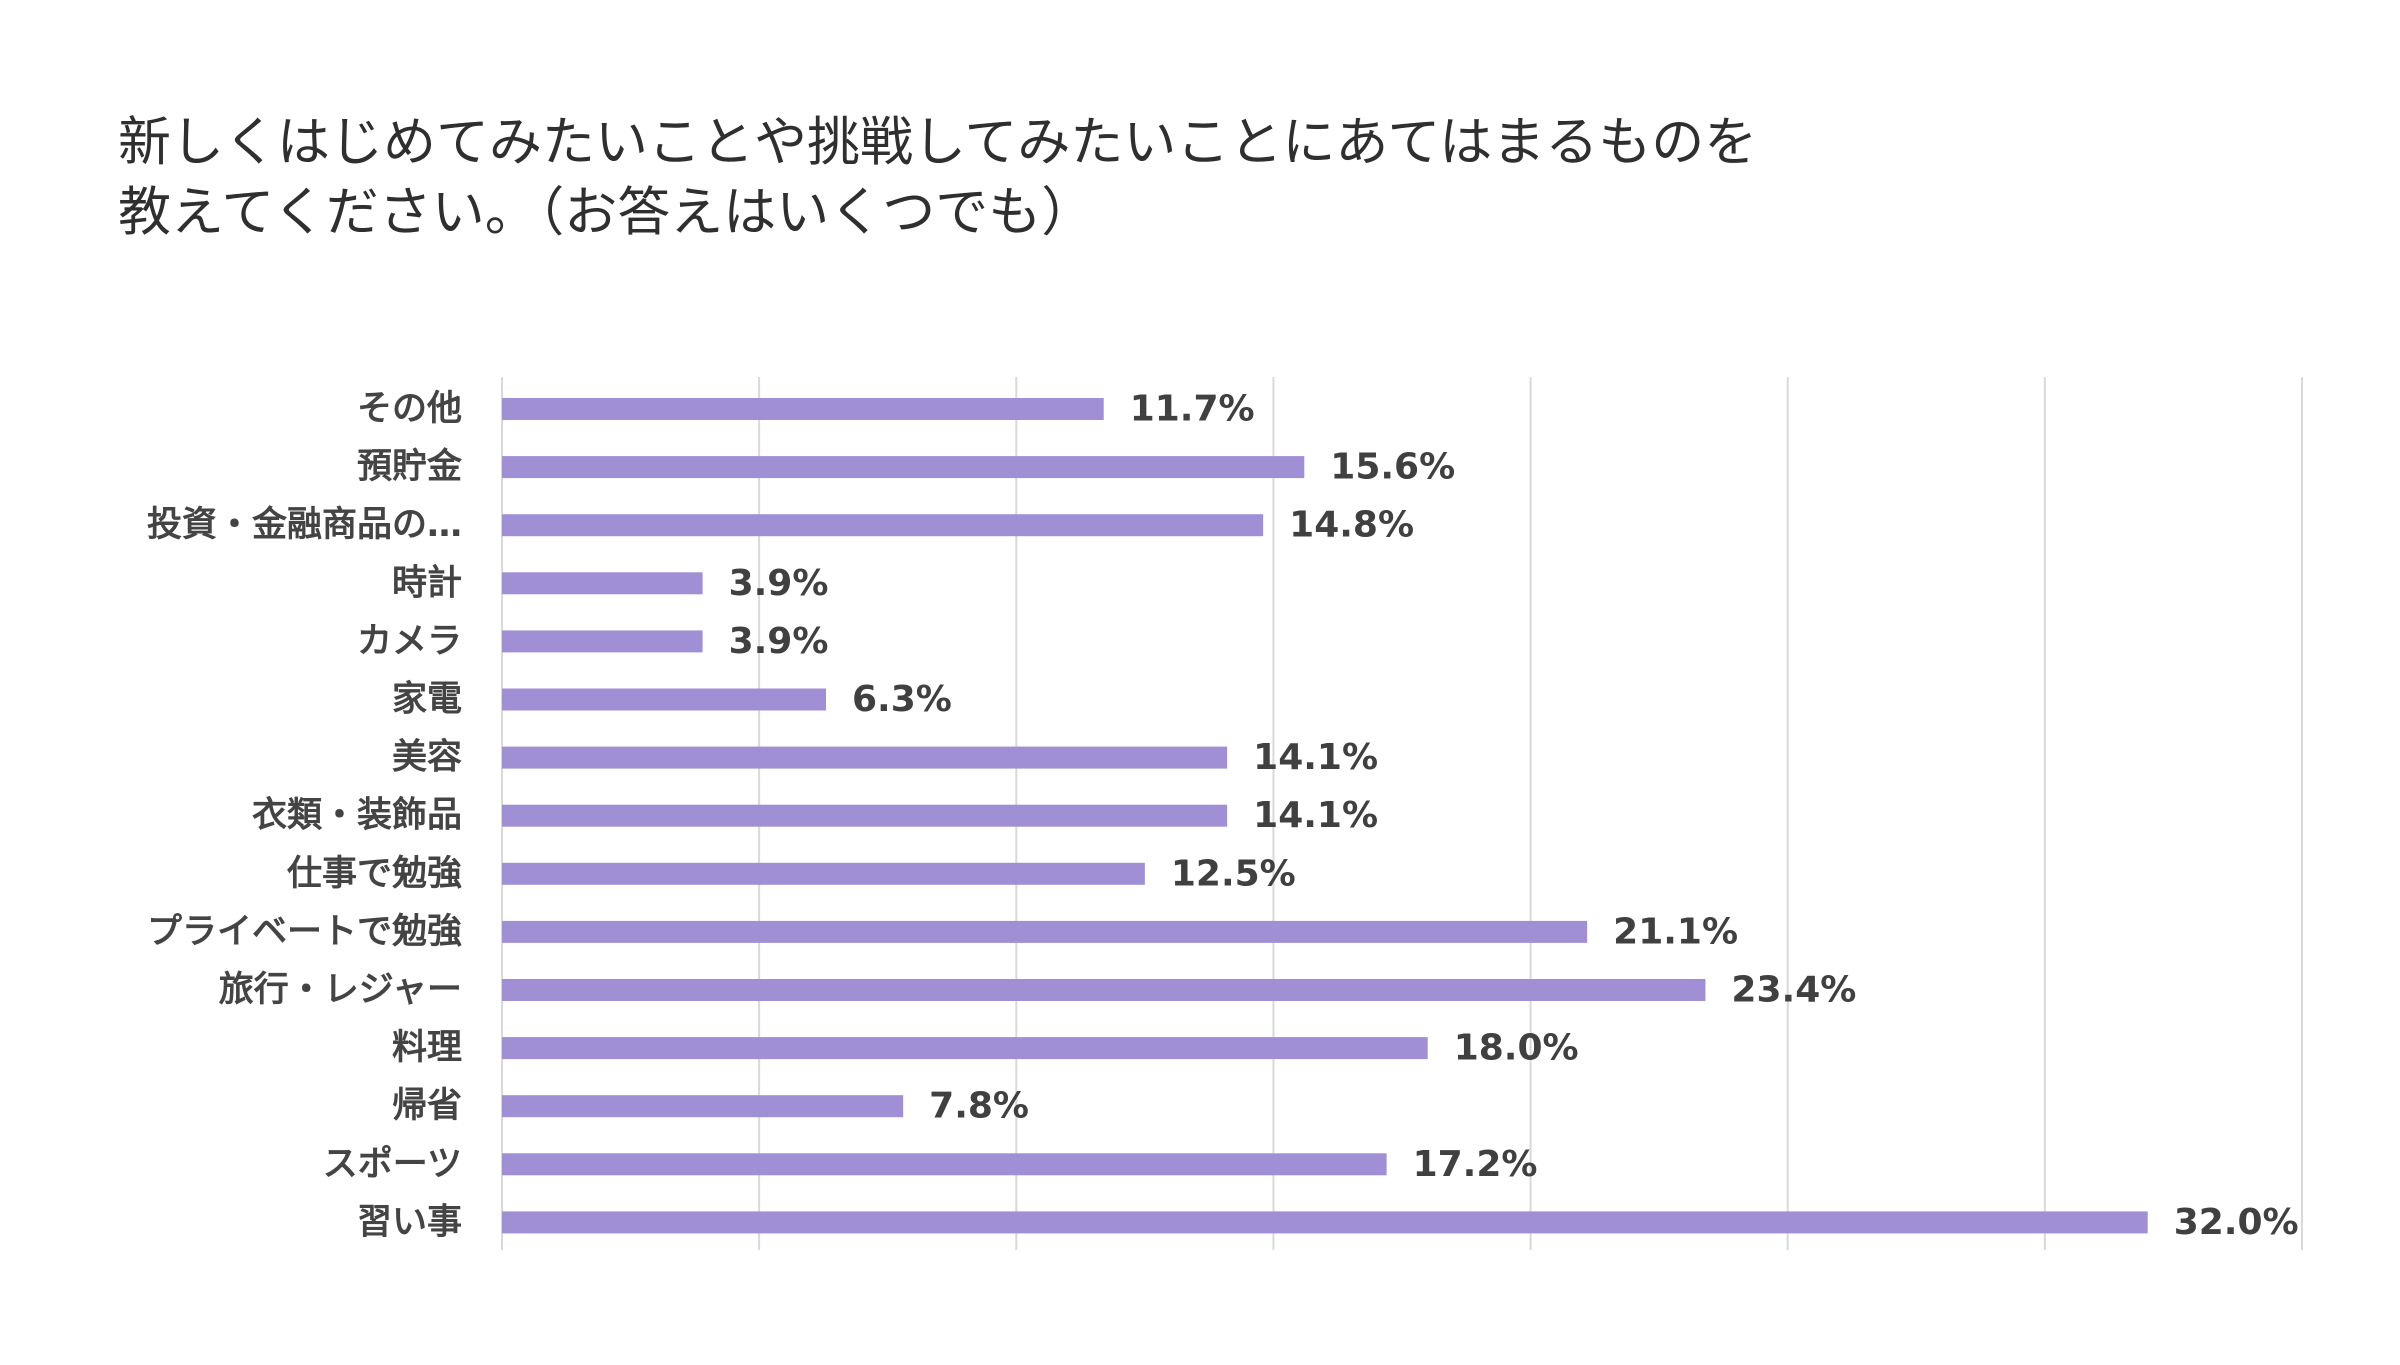  I want to click on category-label-0: その他, so click(409, 409).